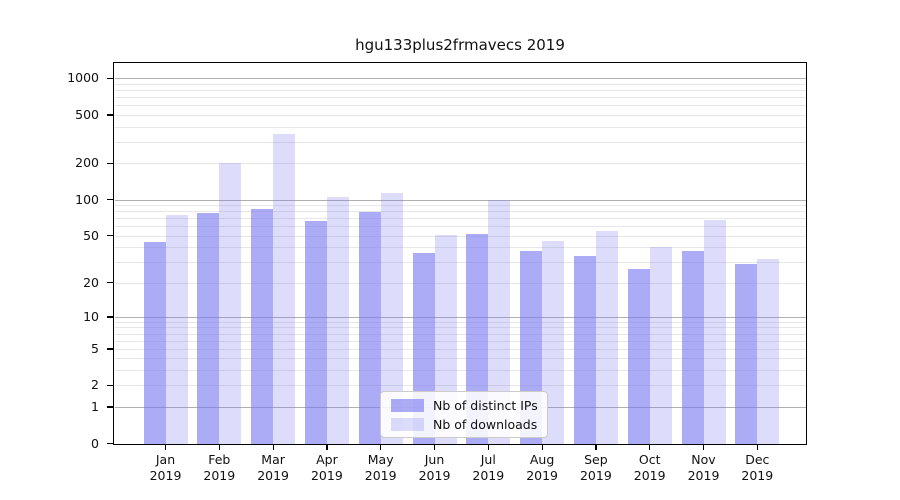  I want to click on x-tick-label-may: May 2019, so click(380, 467).